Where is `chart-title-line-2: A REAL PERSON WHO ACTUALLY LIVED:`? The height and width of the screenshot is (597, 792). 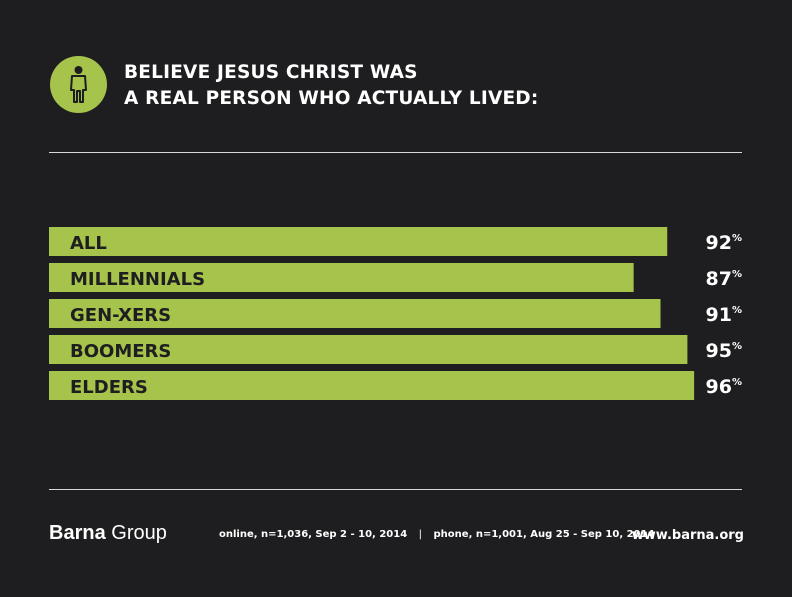
chart-title-line-2: A REAL PERSON WHO ACTUALLY LIVED: is located at coordinates (331, 98).